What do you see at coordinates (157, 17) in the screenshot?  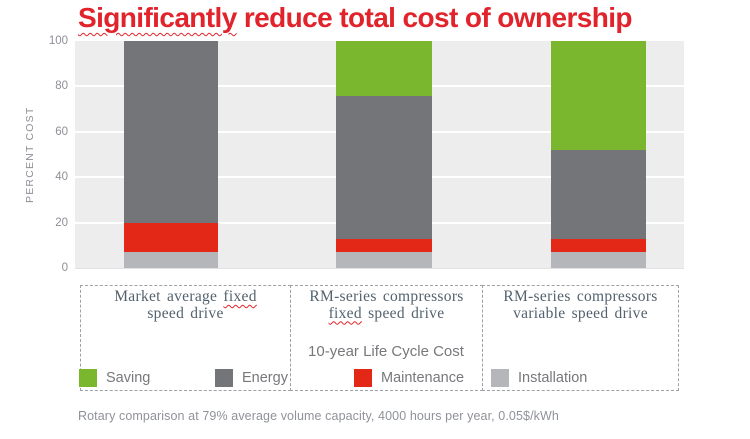 I see `title-misspelled-word: Significantly` at bounding box center [157, 17].